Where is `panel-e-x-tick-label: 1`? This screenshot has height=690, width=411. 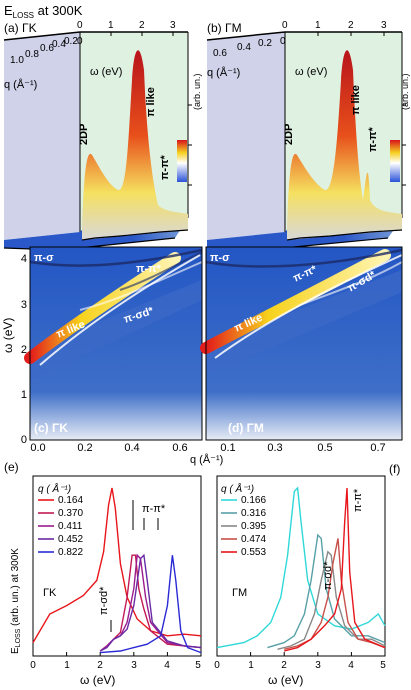
panel-e-x-tick-label: 1 is located at coordinates (67, 665).